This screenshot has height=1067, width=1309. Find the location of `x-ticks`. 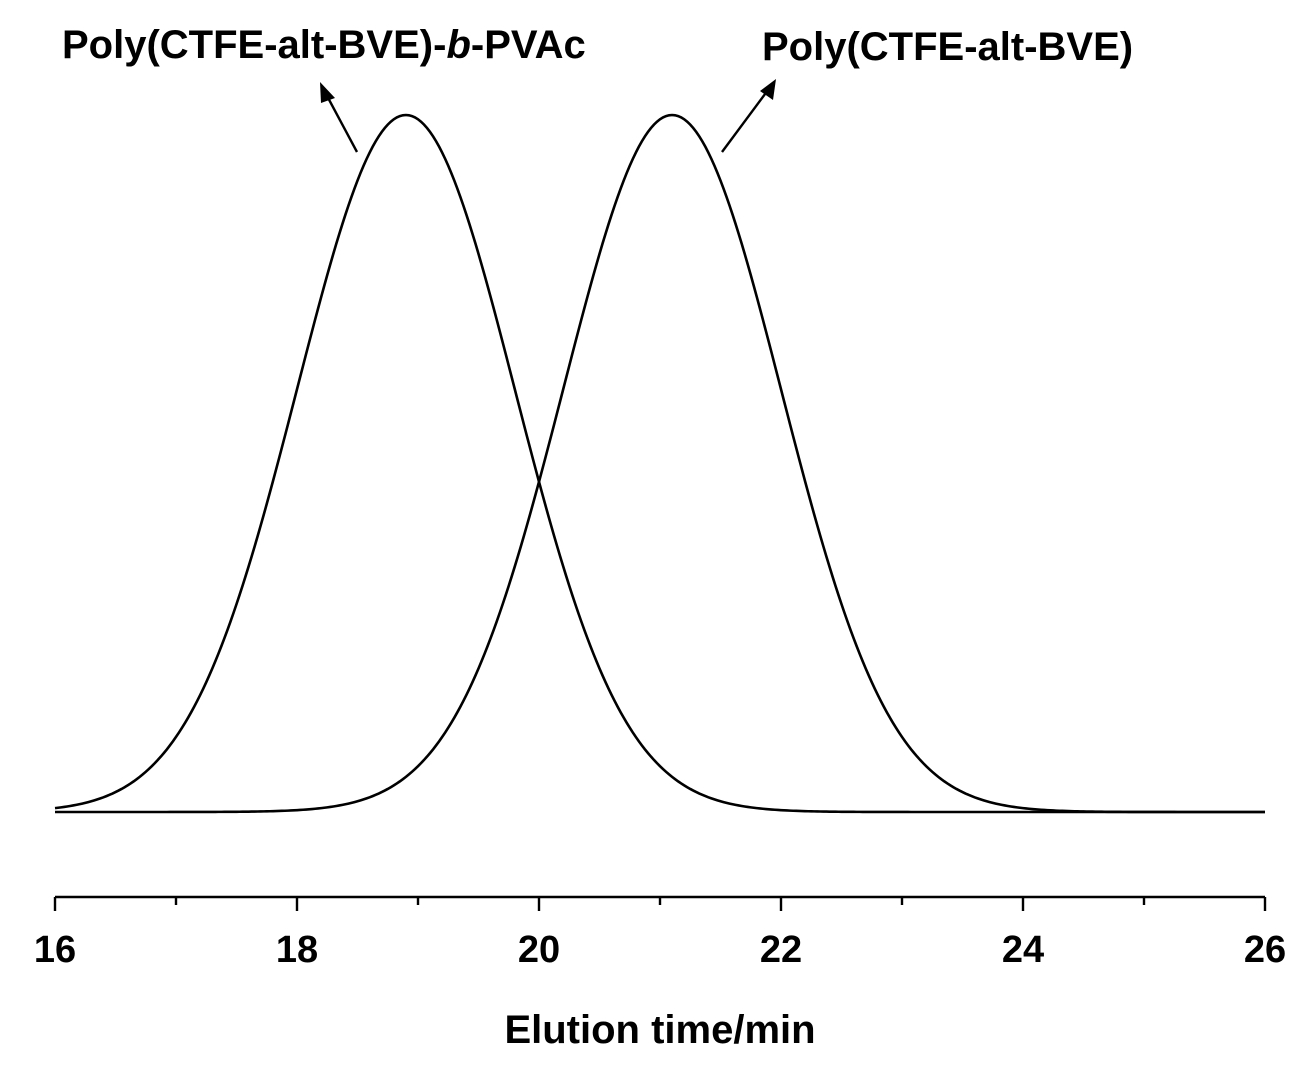

x-ticks is located at coordinates (660, 904).